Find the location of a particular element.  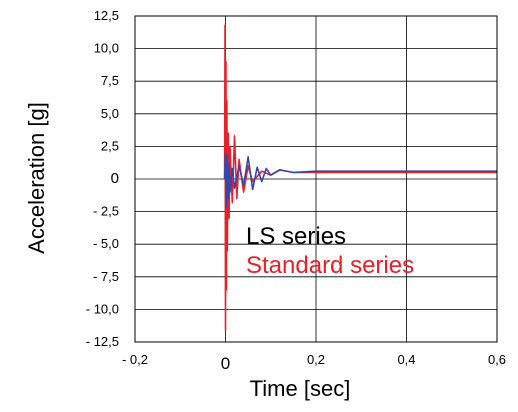

y-tick-label: 5,0 is located at coordinates (110, 113).